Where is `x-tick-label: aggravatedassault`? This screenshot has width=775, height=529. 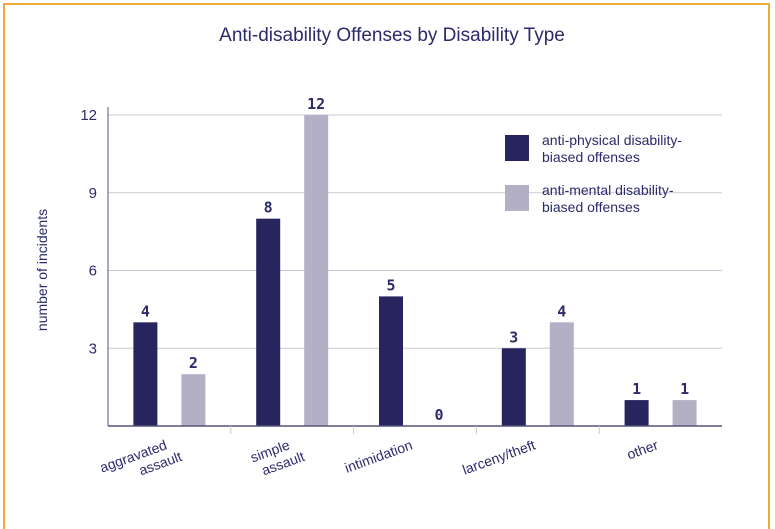 x-tick-label: aggravatedassault is located at coordinates (141, 461).